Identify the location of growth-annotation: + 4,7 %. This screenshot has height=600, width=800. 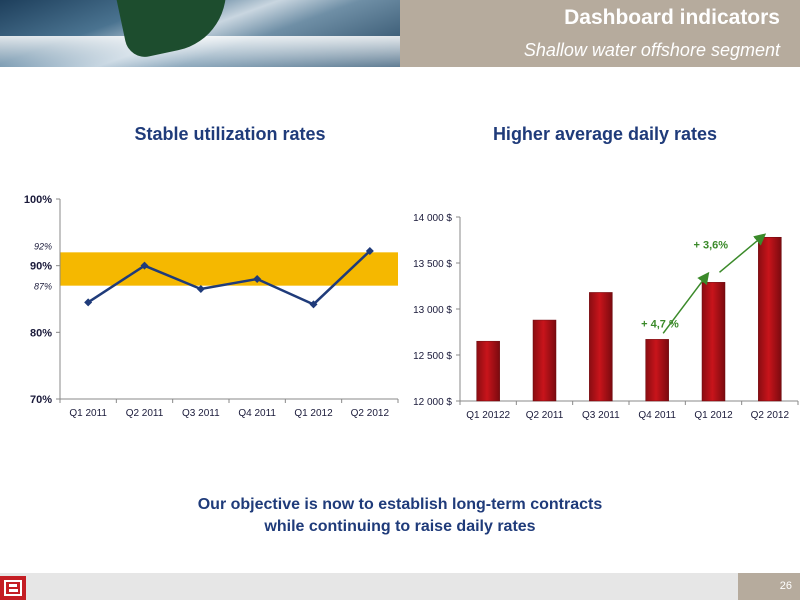
(660, 324).